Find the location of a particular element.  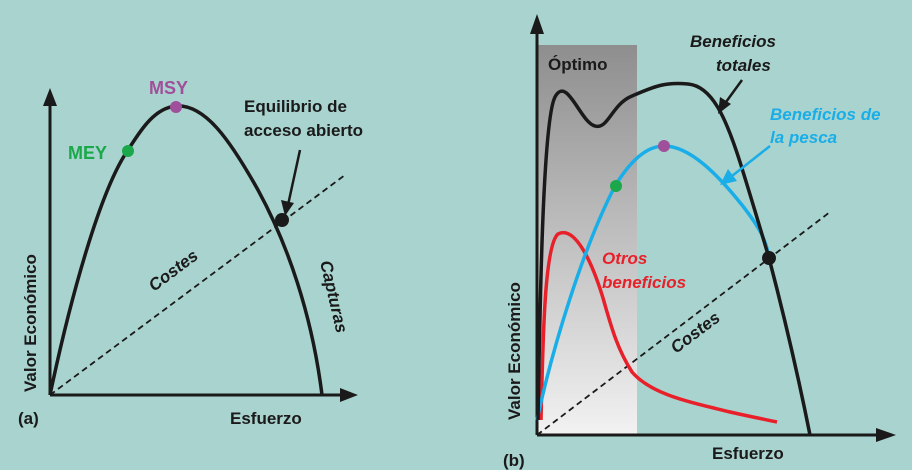

panel-b-total-benefits-pointer-arrow-icon is located at coordinates (724, 105).